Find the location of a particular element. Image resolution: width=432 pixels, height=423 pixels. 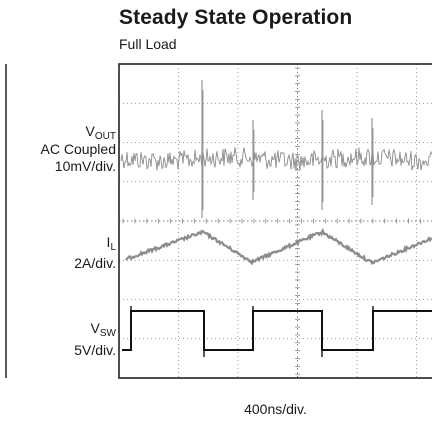

vsw-trace is located at coordinates (277, 330).